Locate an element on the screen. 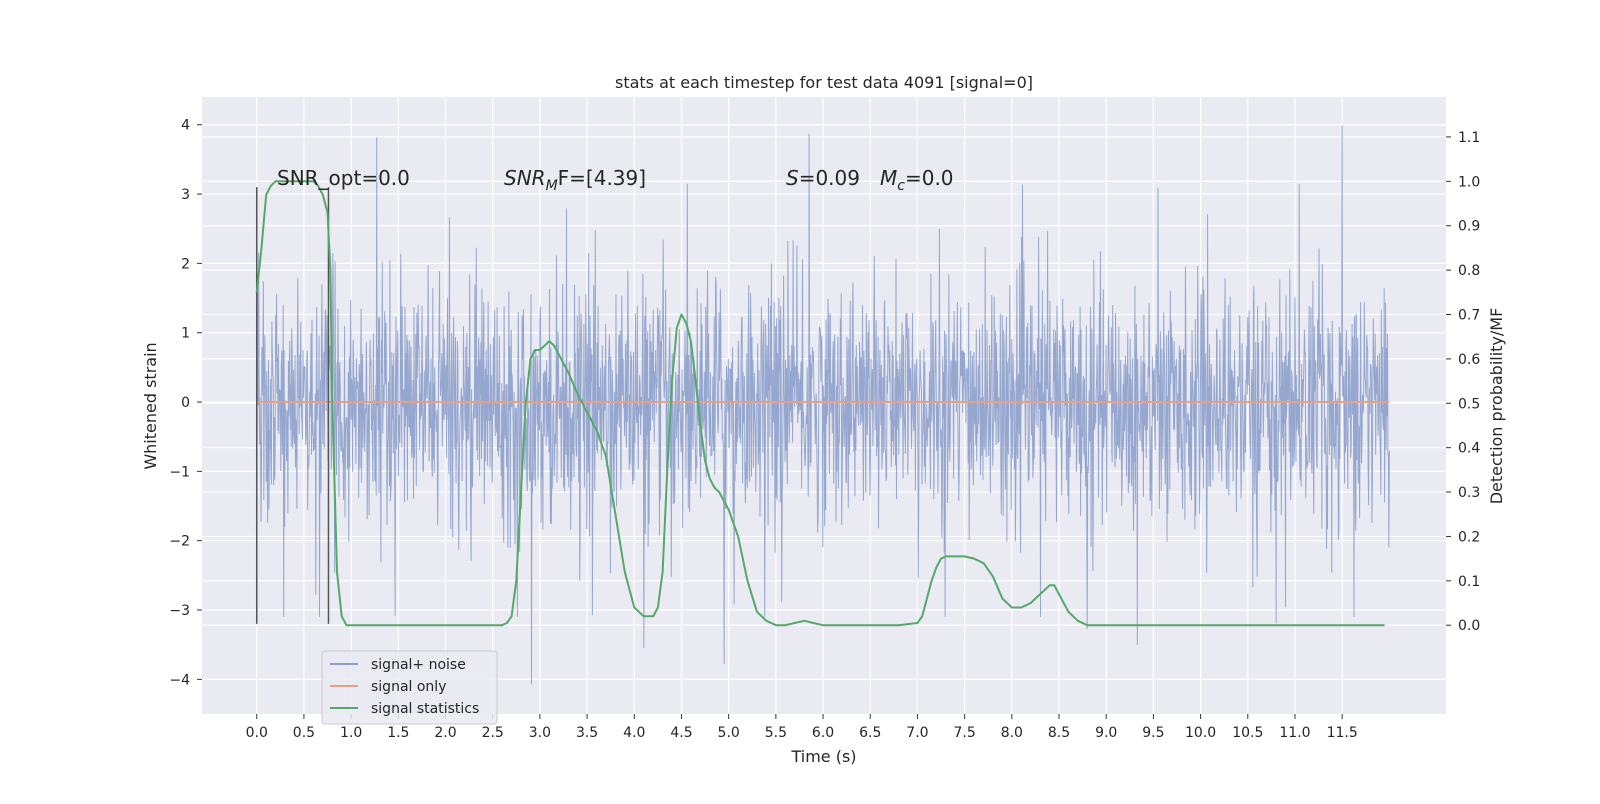  y2-tick-label: 1.0 is located at coordinates (1469, 182).